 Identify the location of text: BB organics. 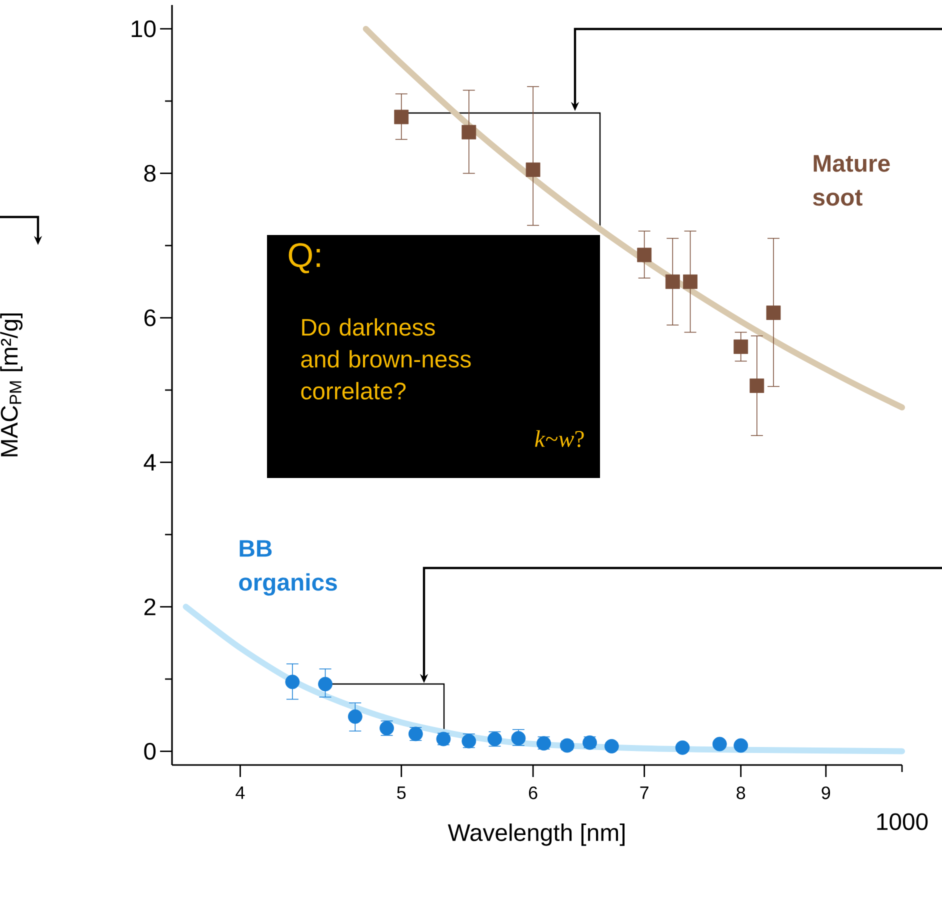
(288, 568).